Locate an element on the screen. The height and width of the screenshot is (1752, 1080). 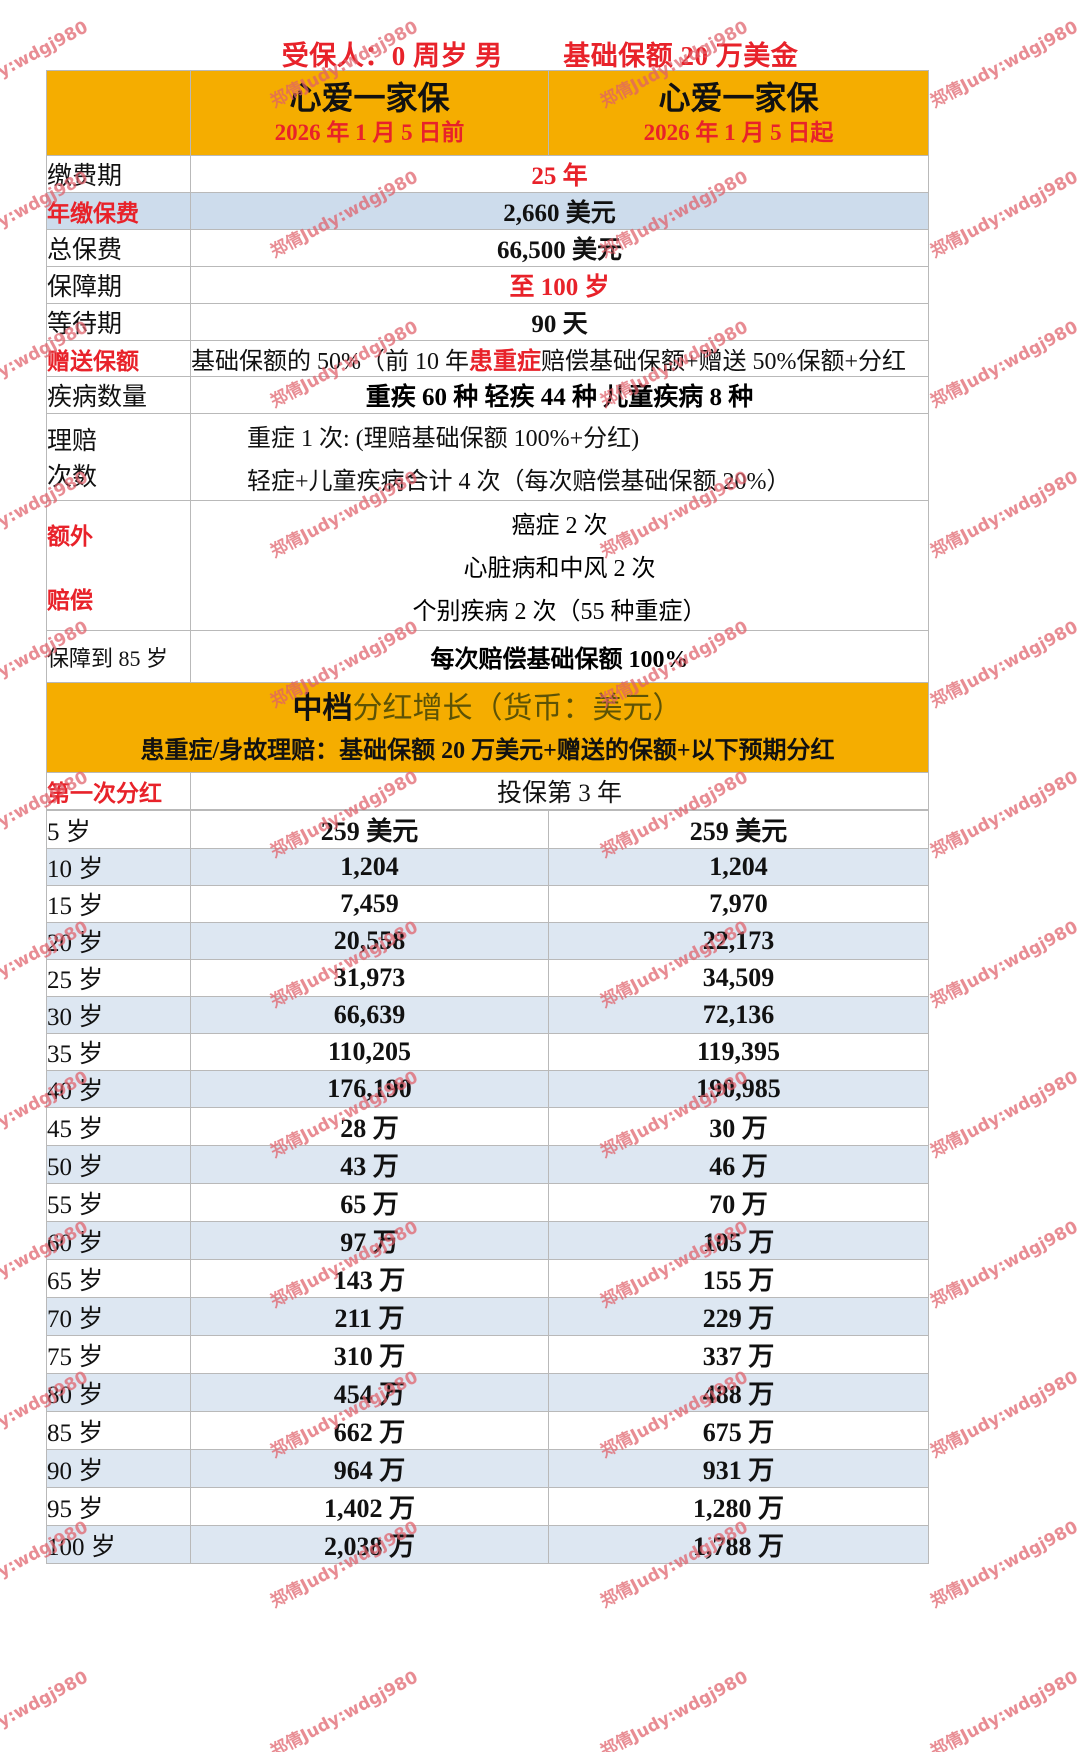
table-row: 25 岁 31,973 34,509 is located at coordinates (487, 978).